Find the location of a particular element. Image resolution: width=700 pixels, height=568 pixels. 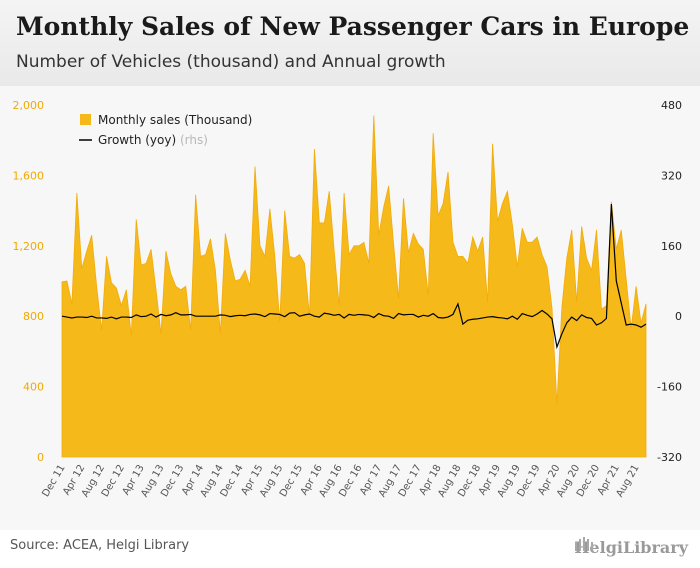

source-text: Source: ACEA, Helgi Library is located at coordinates (100, 545).